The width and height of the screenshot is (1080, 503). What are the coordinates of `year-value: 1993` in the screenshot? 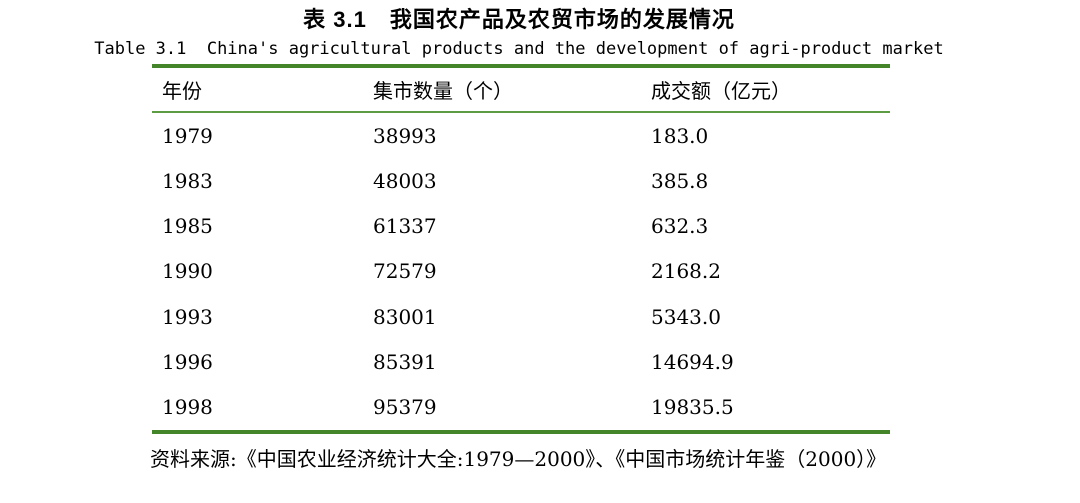 It's located at (187, 316).